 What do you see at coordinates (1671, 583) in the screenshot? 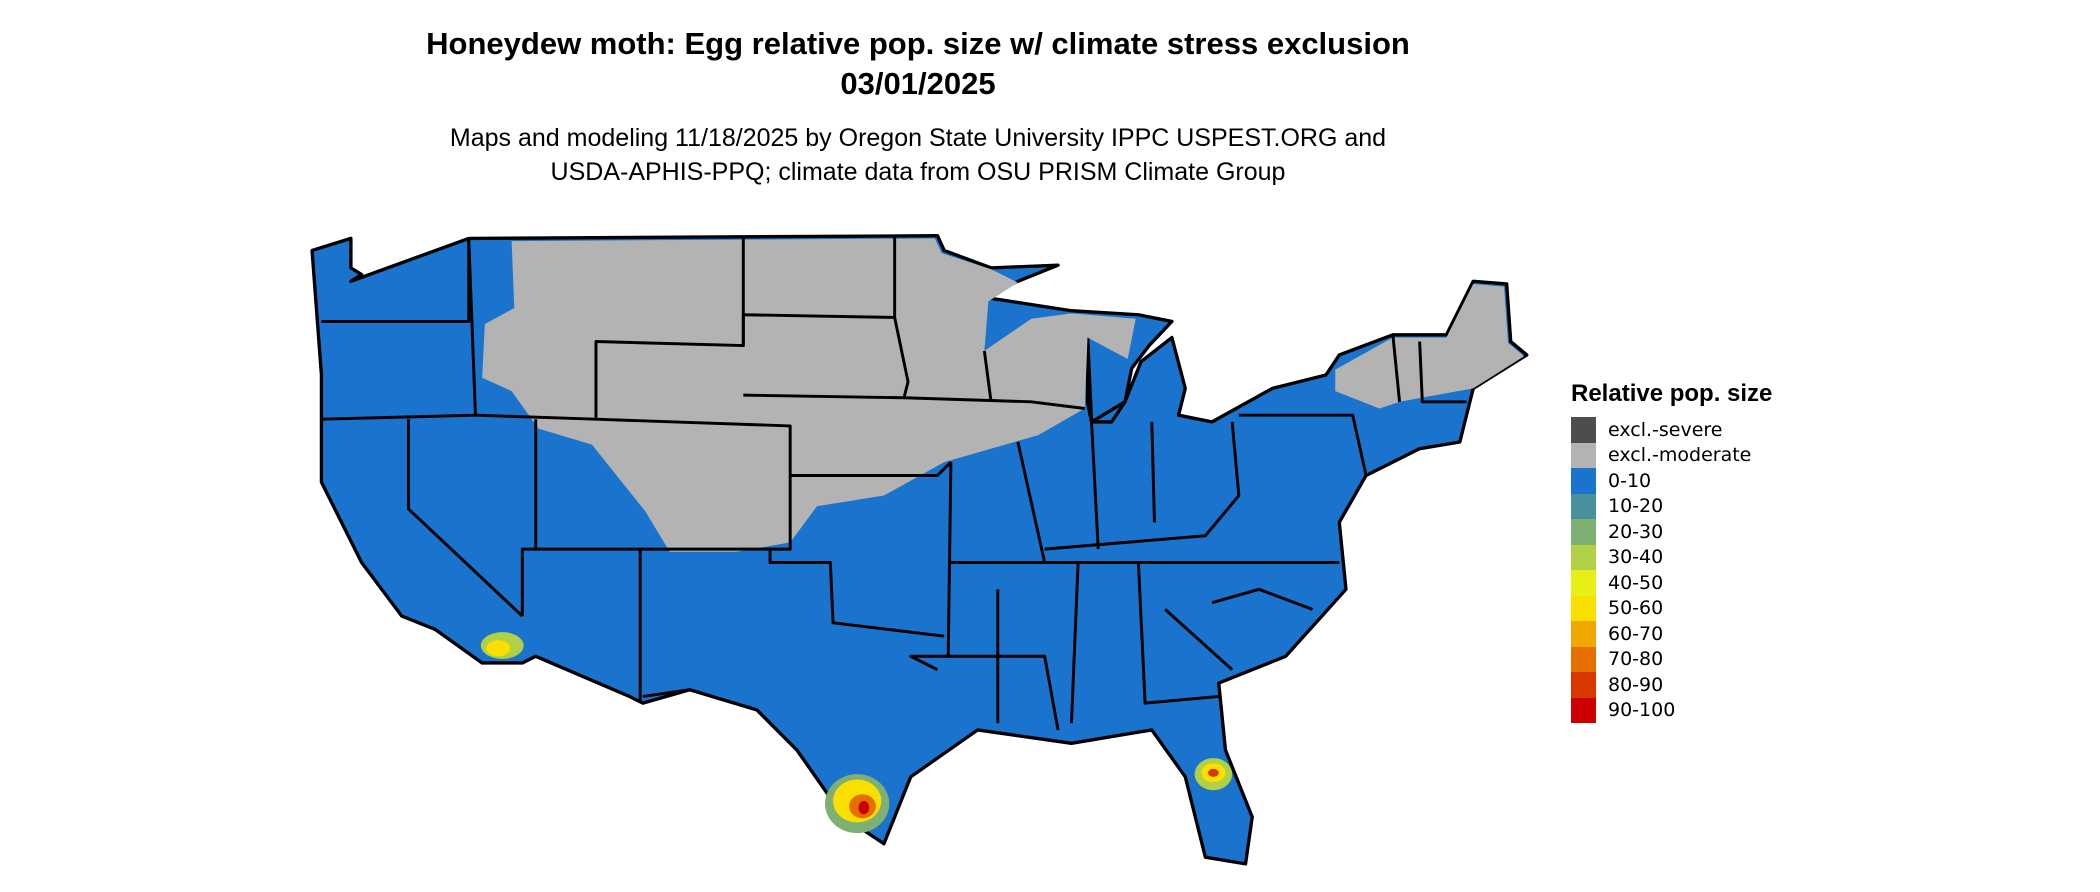
I see `legend-item: 40-50` at bounding box center [1671, 583].